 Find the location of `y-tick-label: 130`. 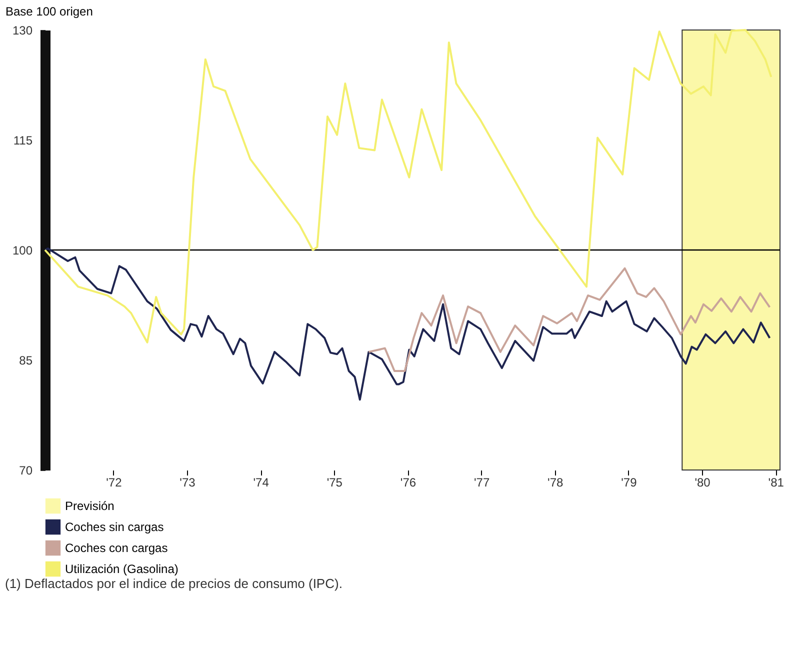

y-tick-label: 130 is located at coordinates (22, 31).